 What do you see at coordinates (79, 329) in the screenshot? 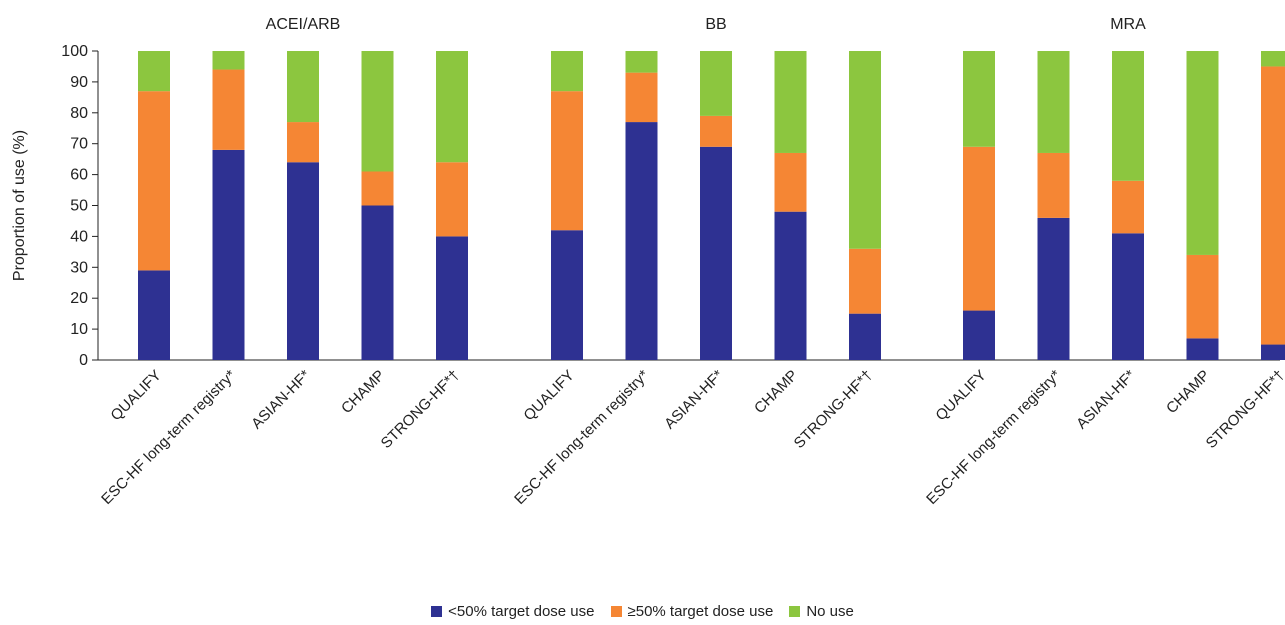
I see `y-tick-label: 10` at bounding box center [79, 329].